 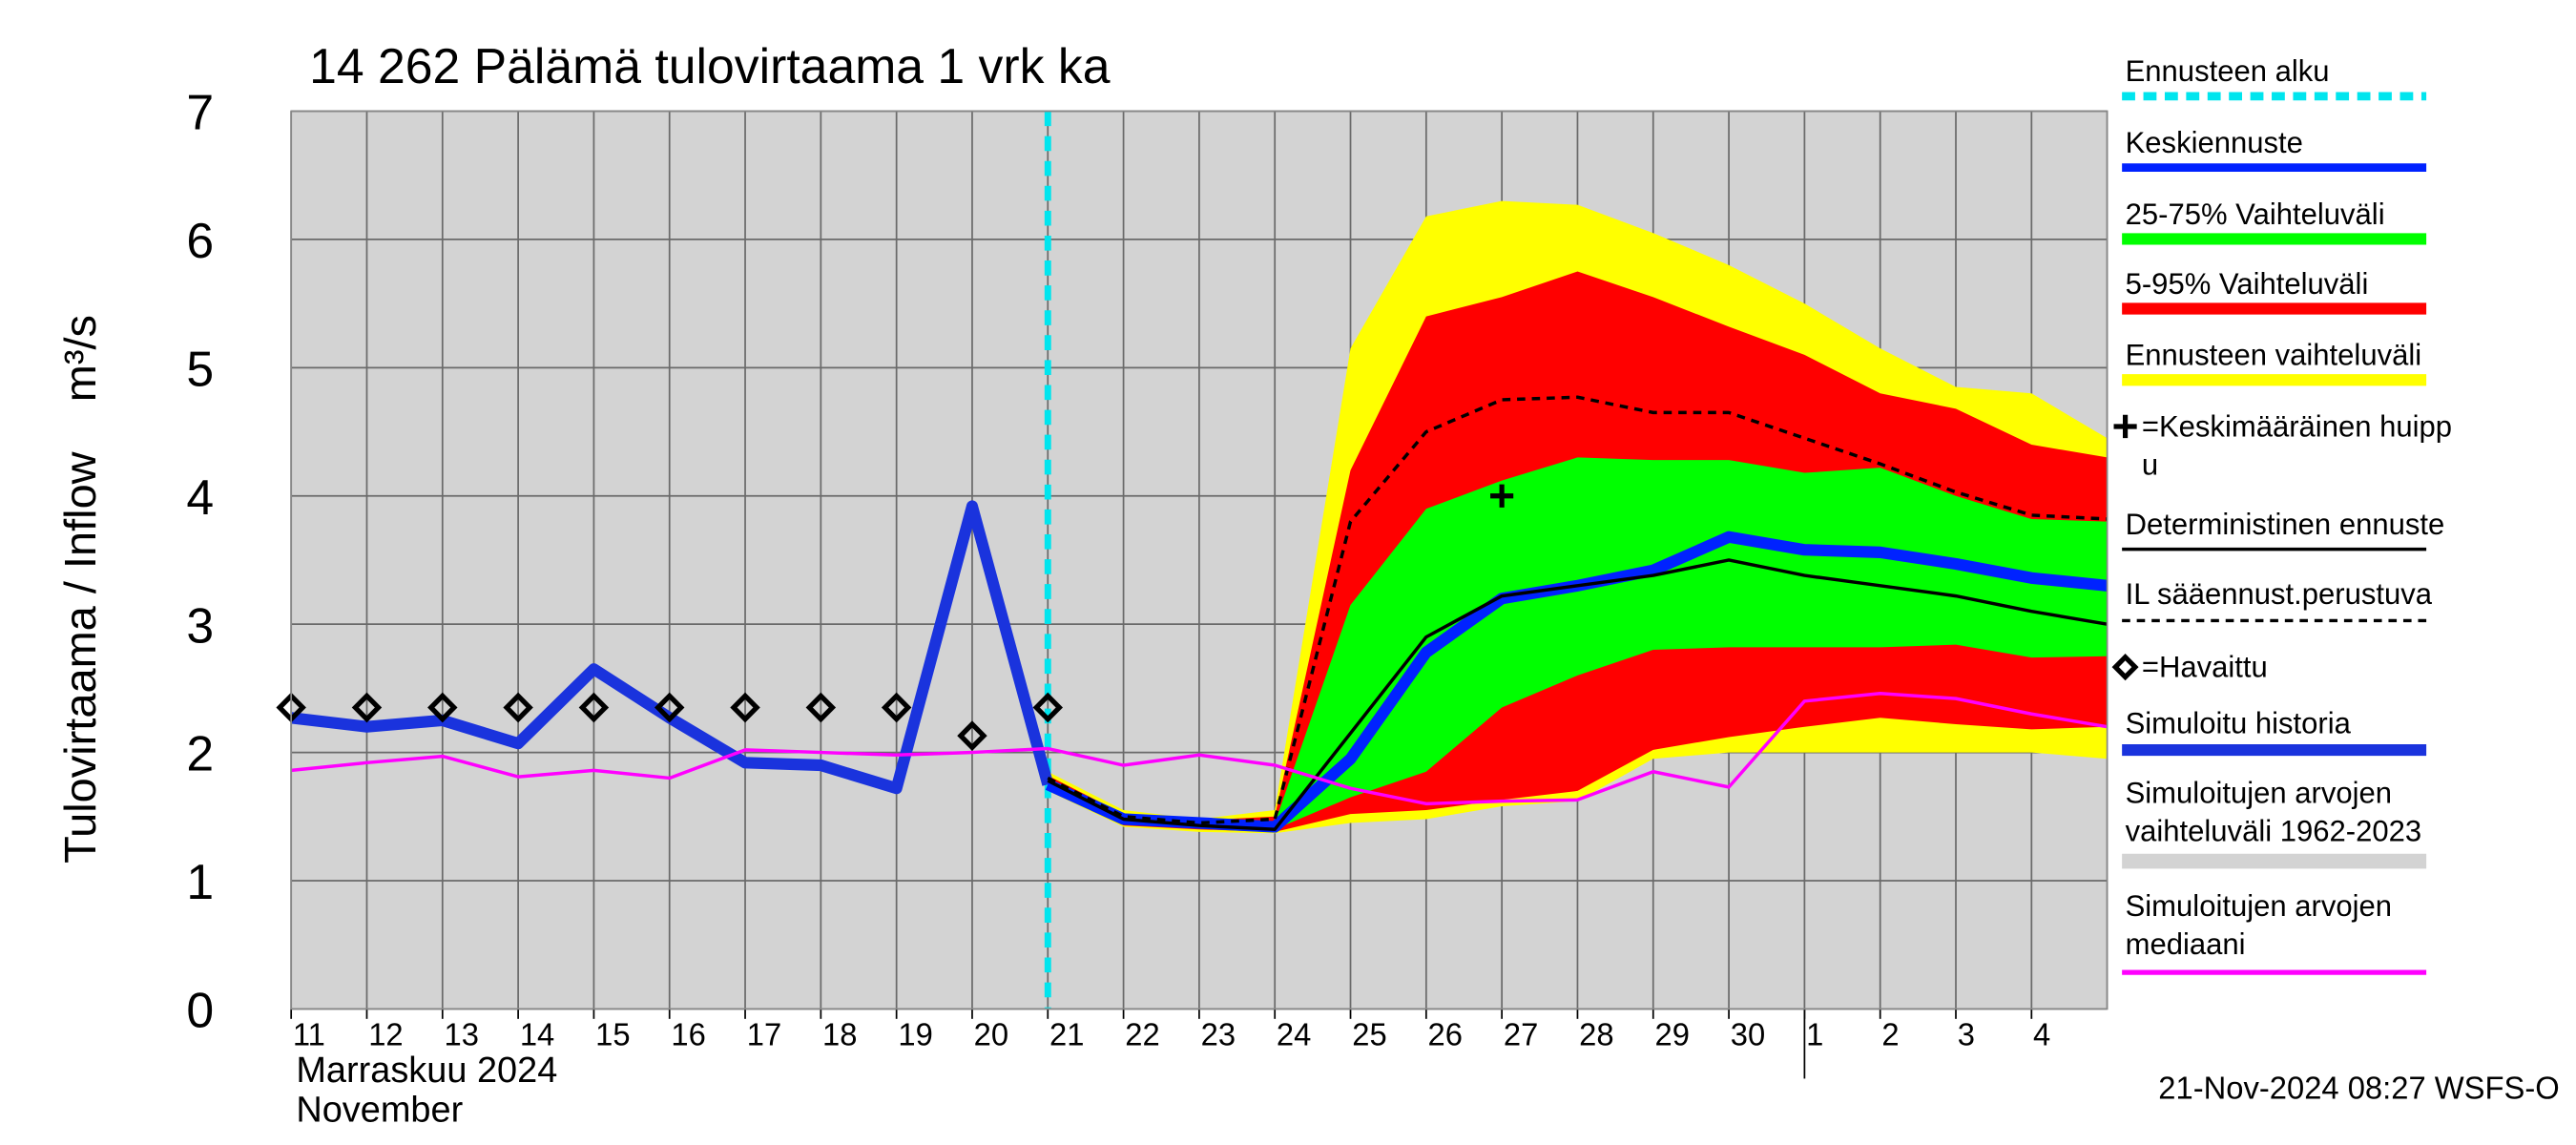 I want to click on month-label: Marraskuu 2024, so click(x=426, y=1071).